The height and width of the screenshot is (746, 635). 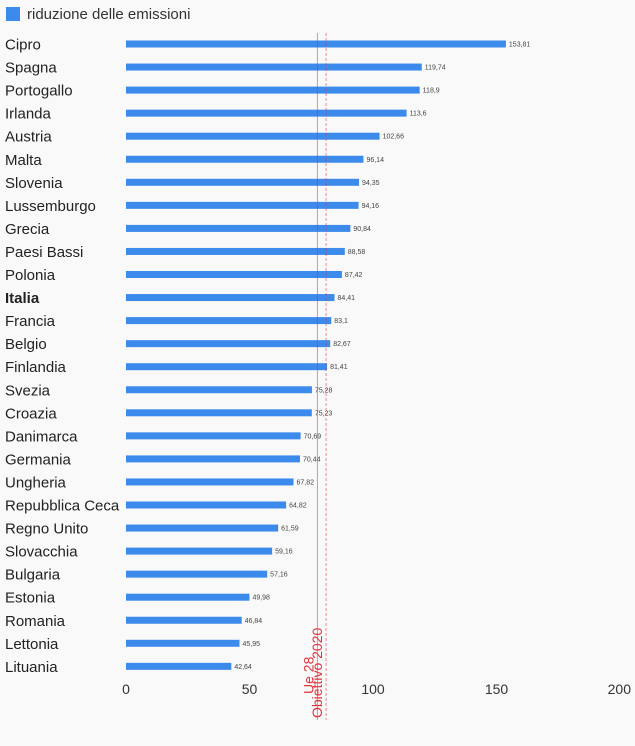 What do you see at coordinates (316, 44) in the screenshot?
I see `bar-cipro` at bounding box center [316, 44].